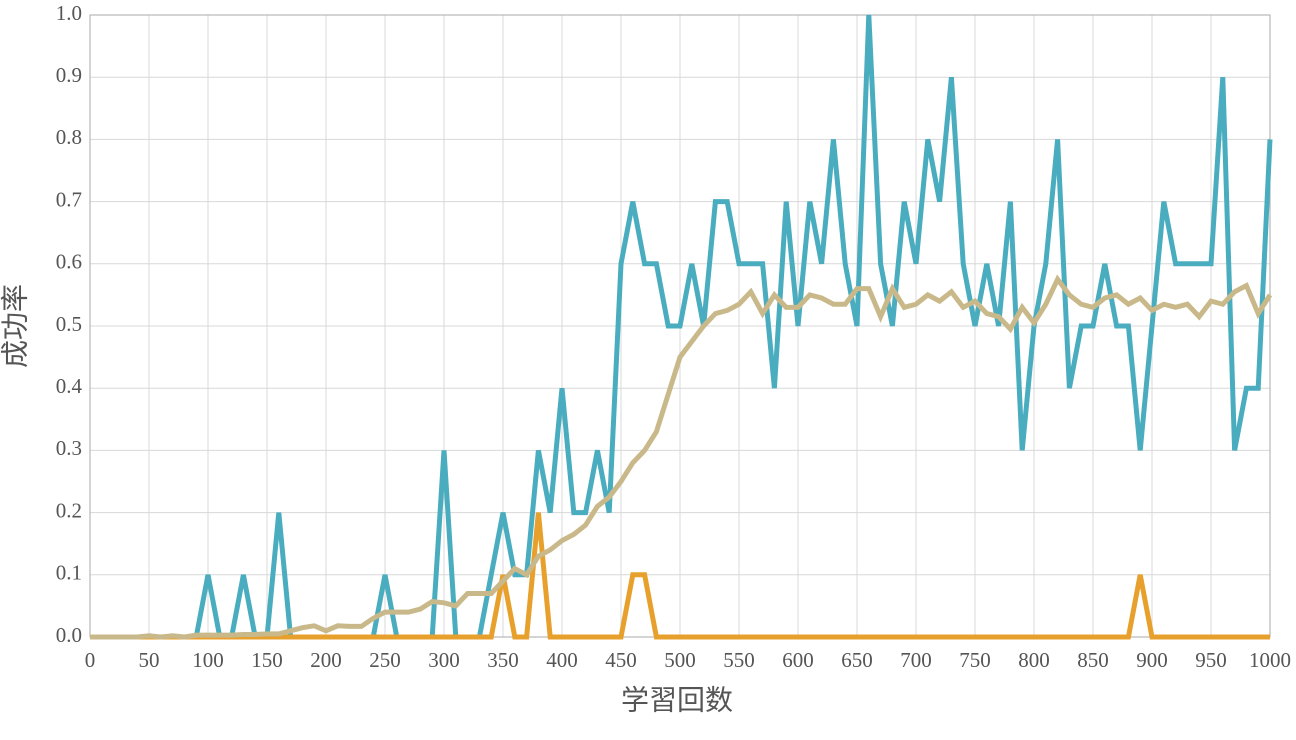  I want to click on x-tick-label: 350, so click(503, 660).